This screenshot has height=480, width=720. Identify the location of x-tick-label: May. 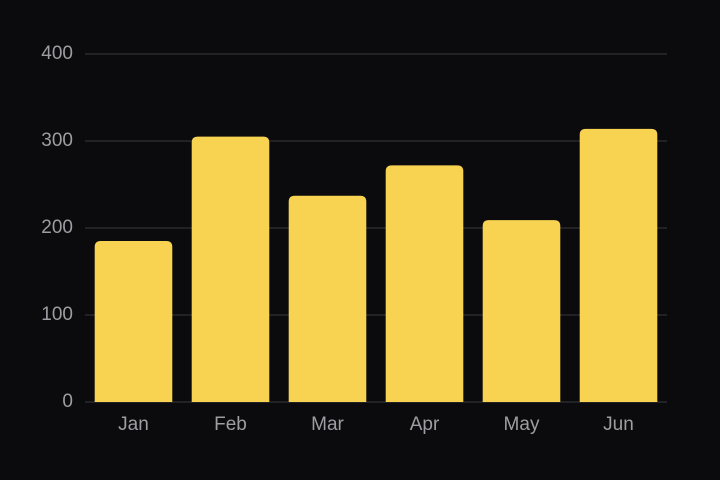
(522, 424).